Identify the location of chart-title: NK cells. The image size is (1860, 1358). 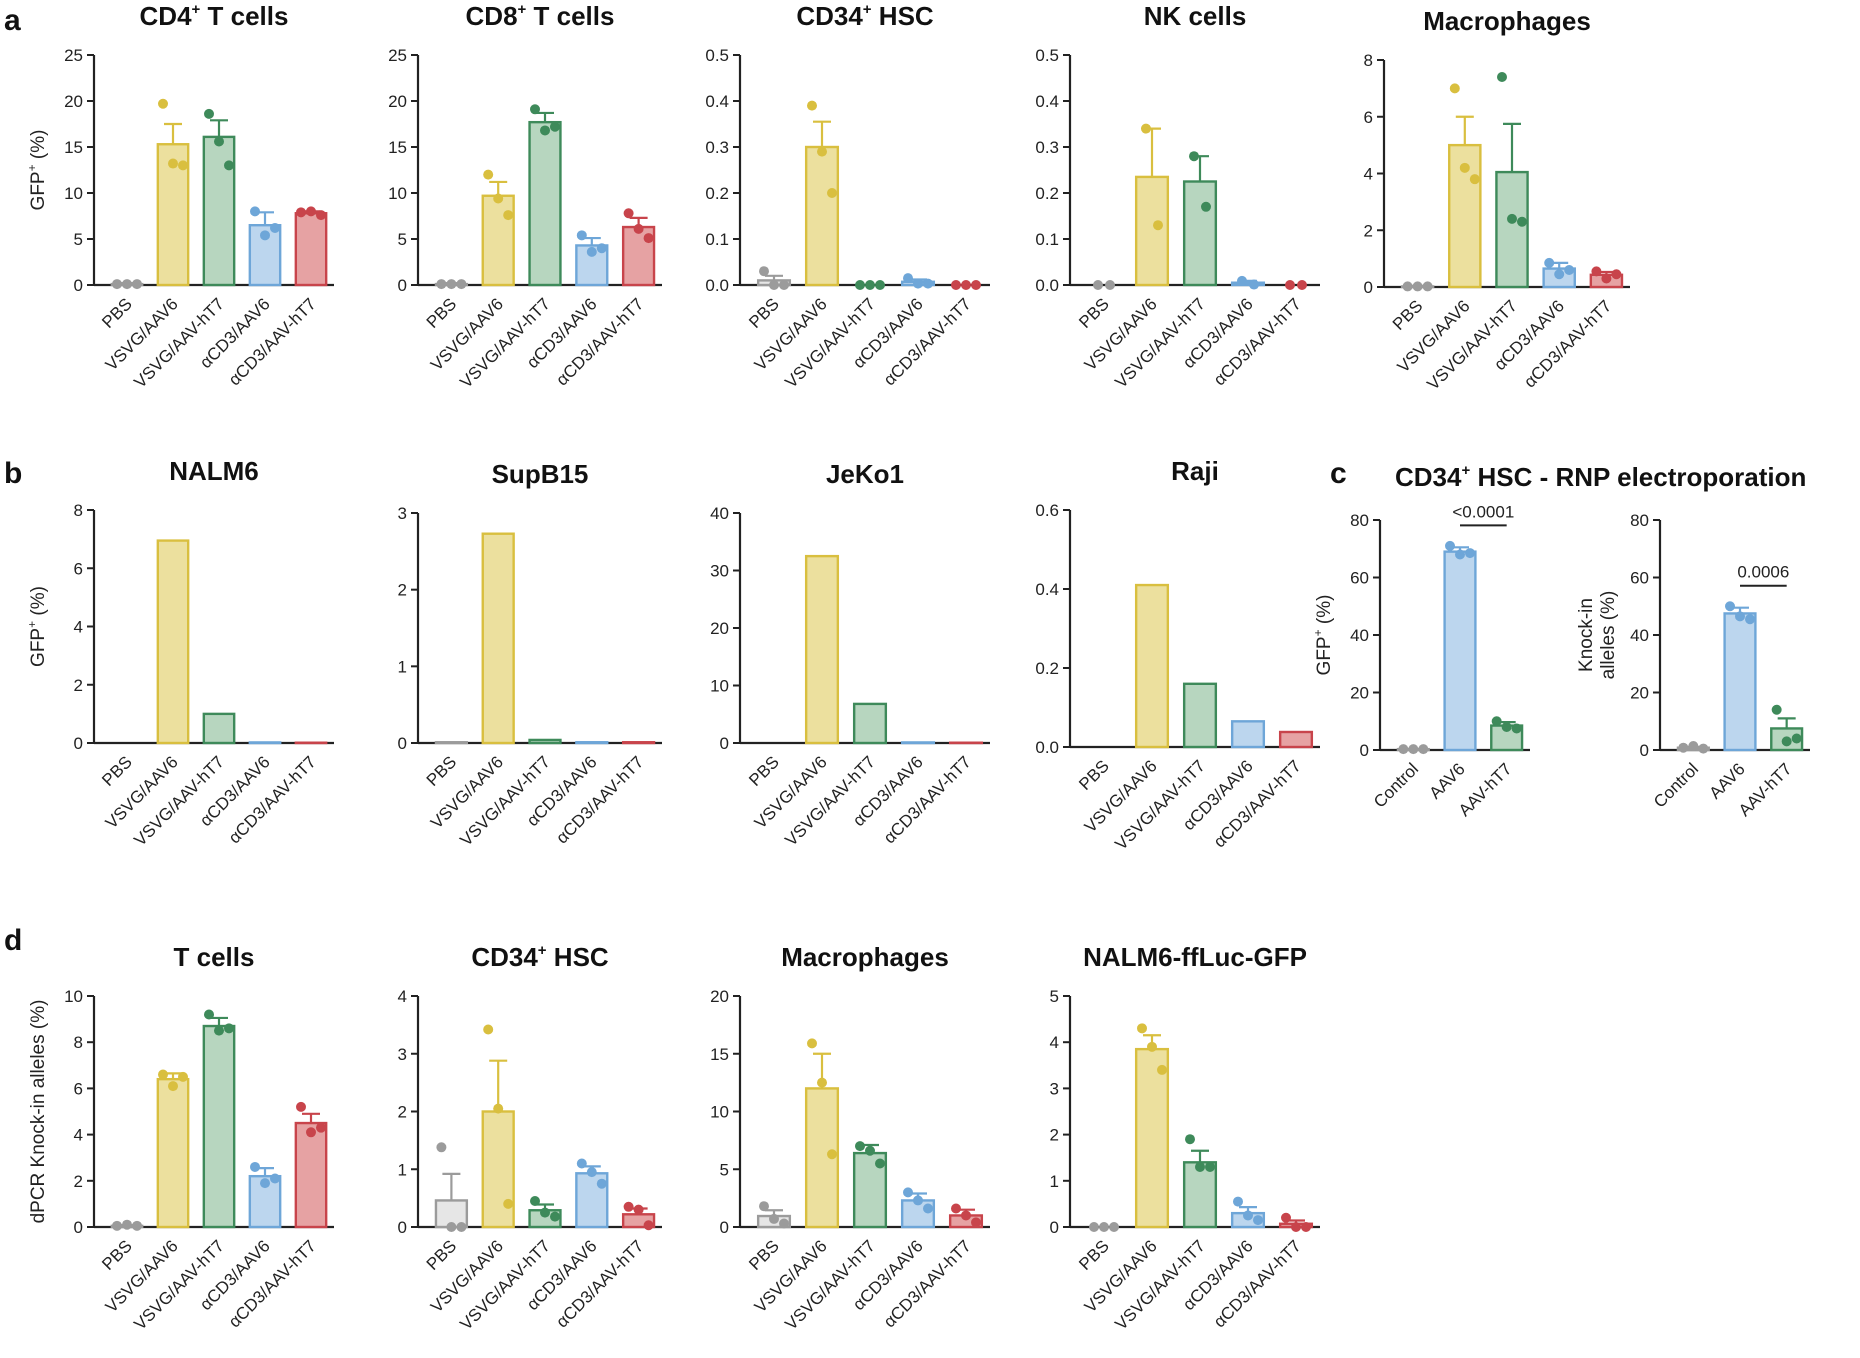
(1195, 16).